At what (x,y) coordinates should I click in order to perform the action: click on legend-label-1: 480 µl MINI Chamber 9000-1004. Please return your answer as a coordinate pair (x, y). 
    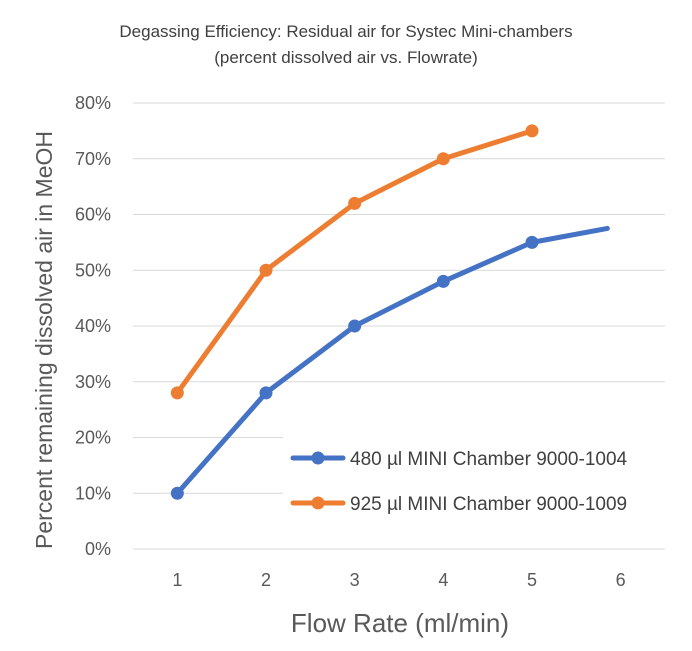
    Looking at the image, I should click on (489, 459).